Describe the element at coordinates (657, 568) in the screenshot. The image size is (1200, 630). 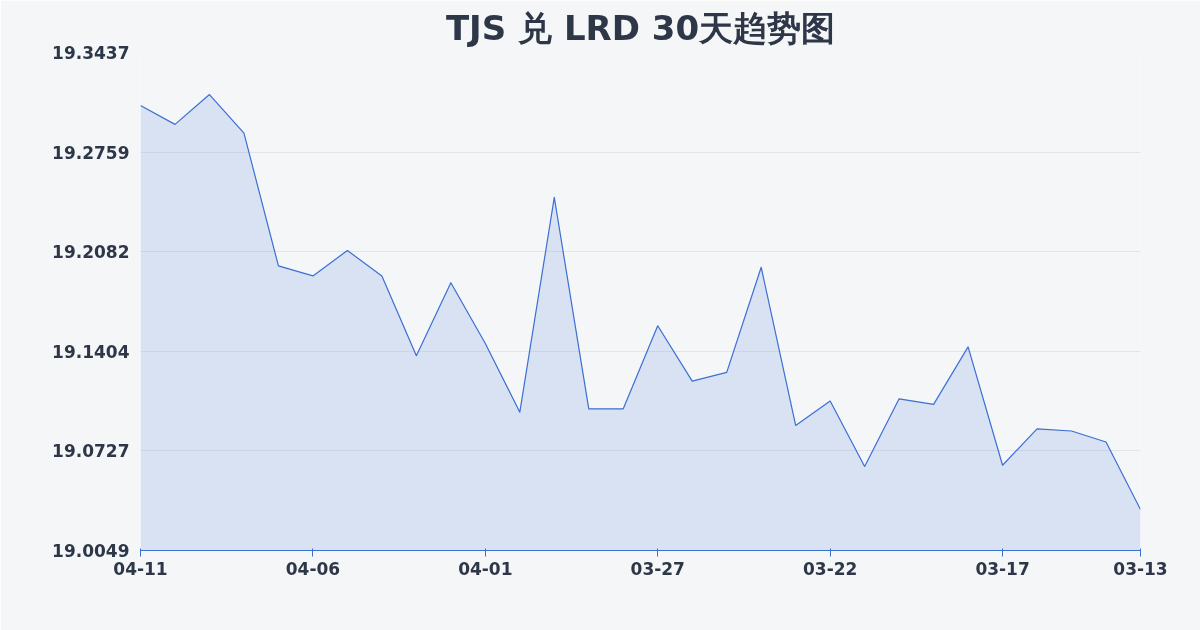
I see `x-tick-label: 03-27` at that location.